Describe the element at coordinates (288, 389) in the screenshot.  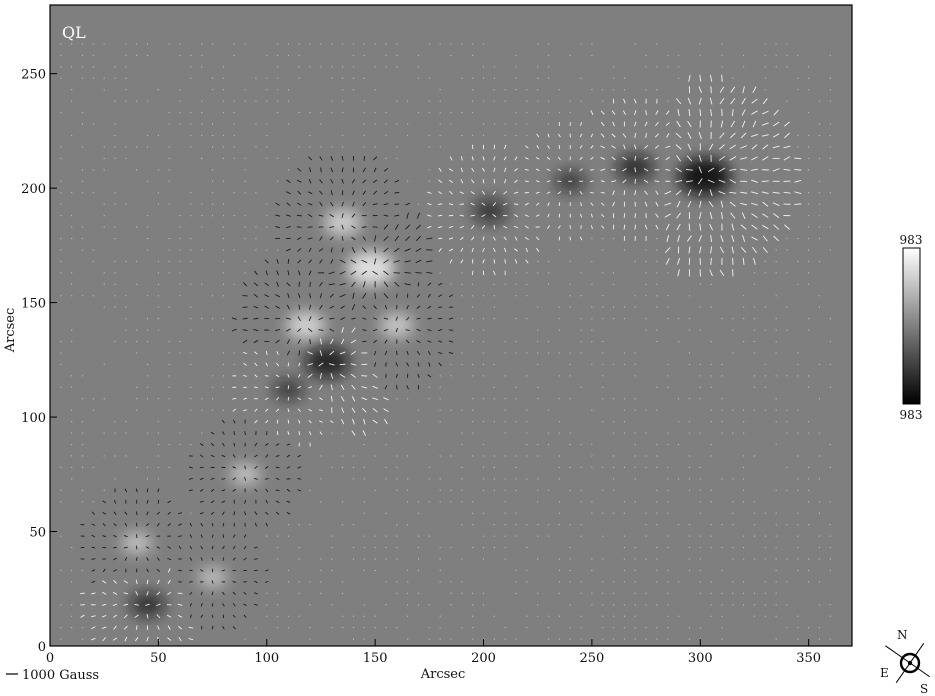
I see `negative-polarity-region` at that location.